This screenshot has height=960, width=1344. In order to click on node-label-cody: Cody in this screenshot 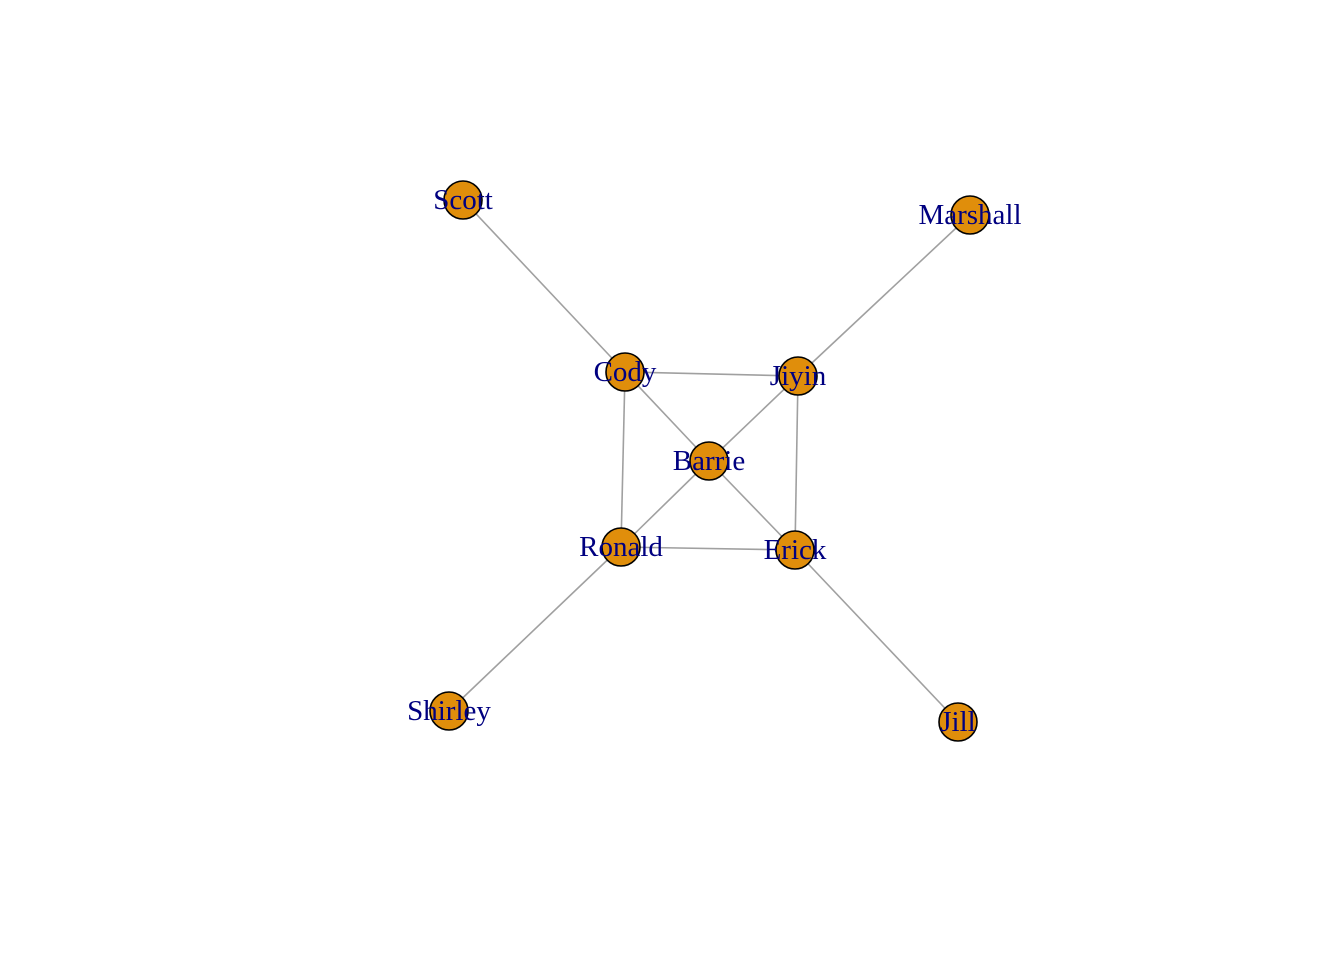, I will do `click(625, 372)`.